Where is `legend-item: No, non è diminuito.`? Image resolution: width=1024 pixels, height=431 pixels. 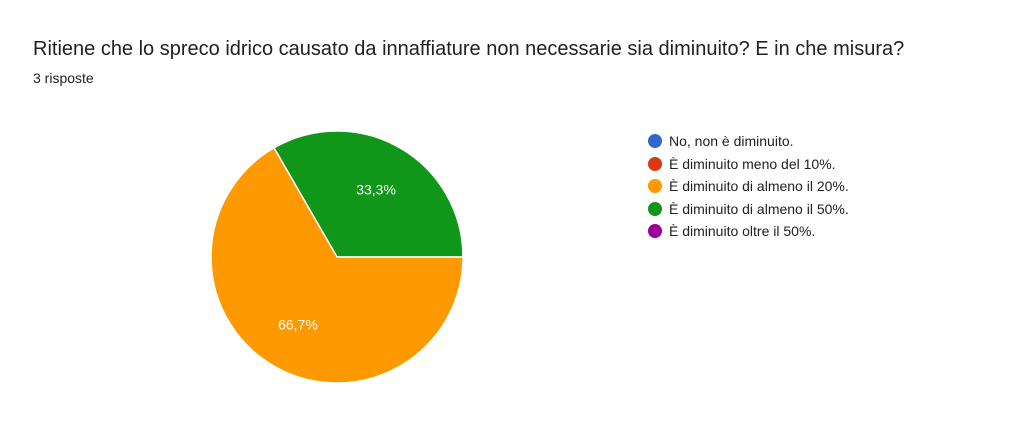
legend-item: No, non è diminuito. is located at coordinates (748, 141).